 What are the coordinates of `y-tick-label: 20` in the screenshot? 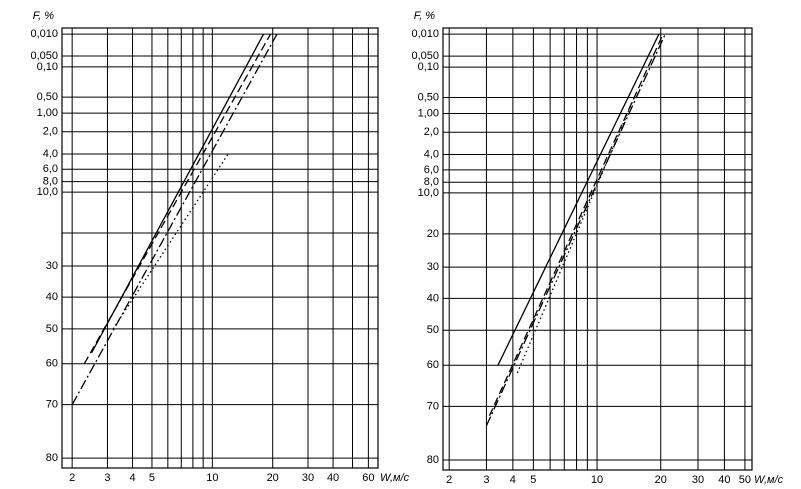 It's located at (433, 234).